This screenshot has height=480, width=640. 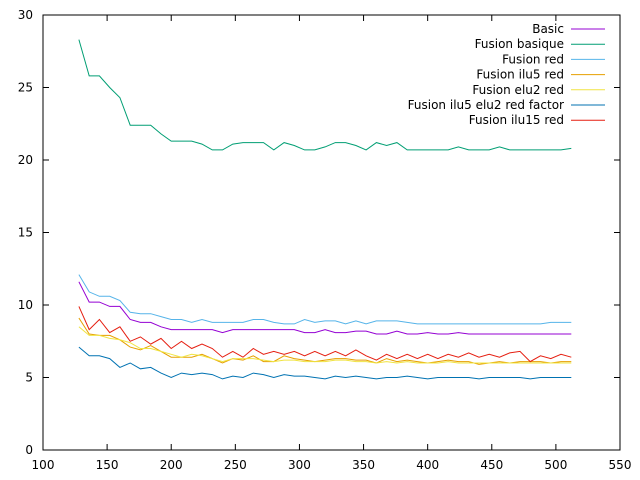 I want to click on x-tick-label: 250, so click(x=235, y=465).